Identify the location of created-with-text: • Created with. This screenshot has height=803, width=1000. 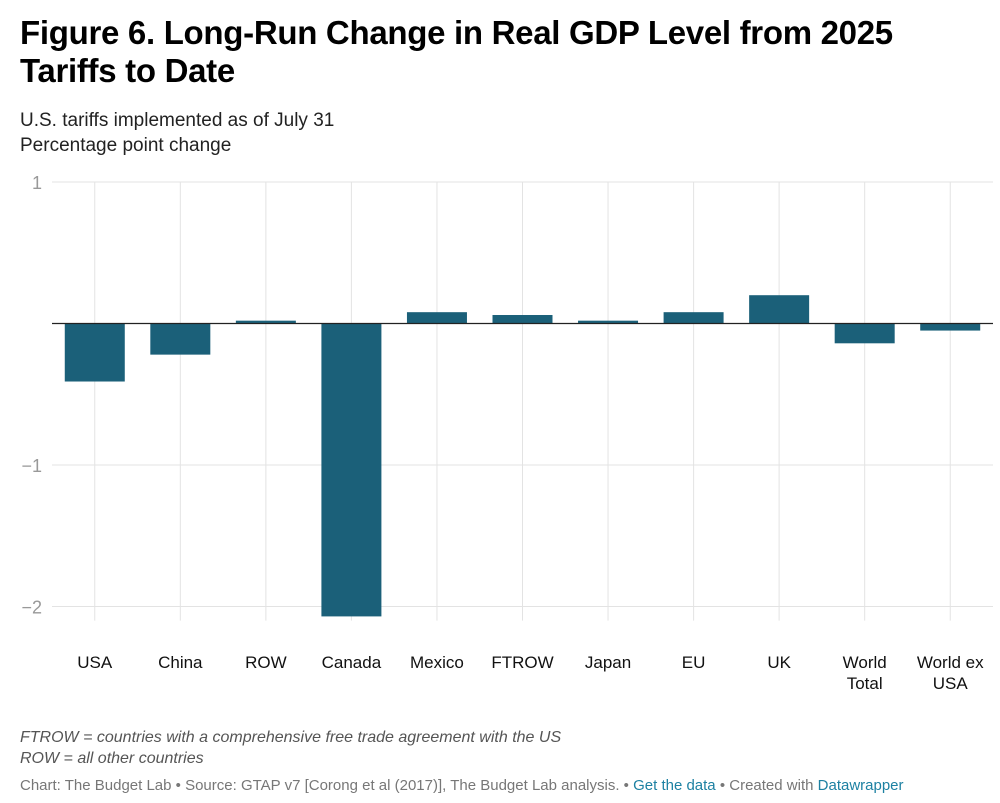
(766, 785).